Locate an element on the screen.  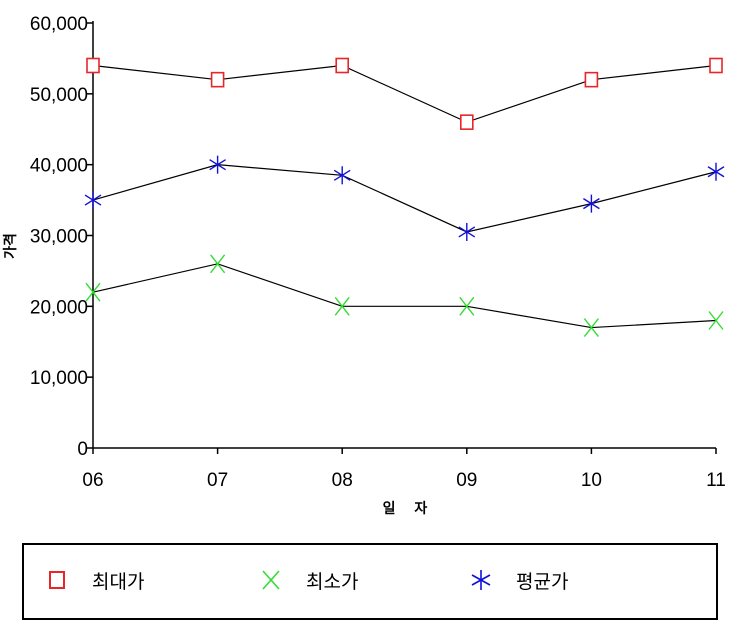
x-tick-label: 08 is located at coordinates (342, 480).